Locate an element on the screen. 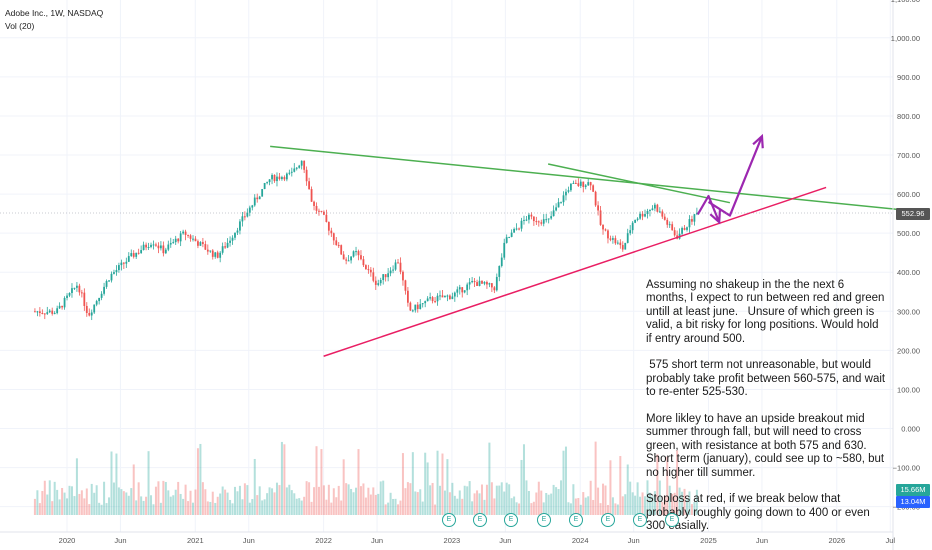 This screenshot has width=932, height=550. y-tick-label: 300.00 is located at coordinates (908, 311).